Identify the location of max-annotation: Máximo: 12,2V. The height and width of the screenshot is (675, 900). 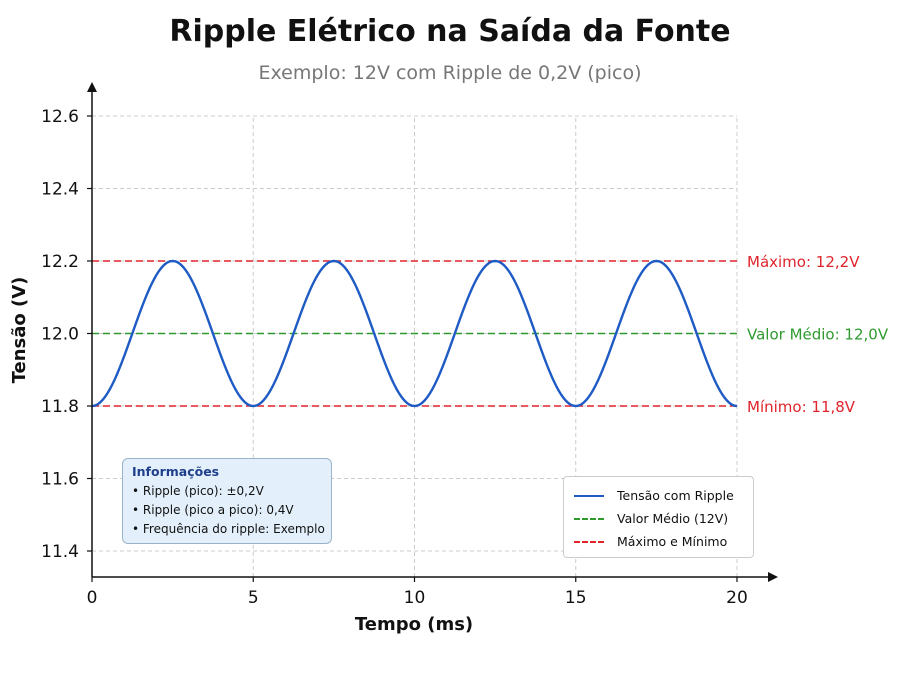
(803, 262).